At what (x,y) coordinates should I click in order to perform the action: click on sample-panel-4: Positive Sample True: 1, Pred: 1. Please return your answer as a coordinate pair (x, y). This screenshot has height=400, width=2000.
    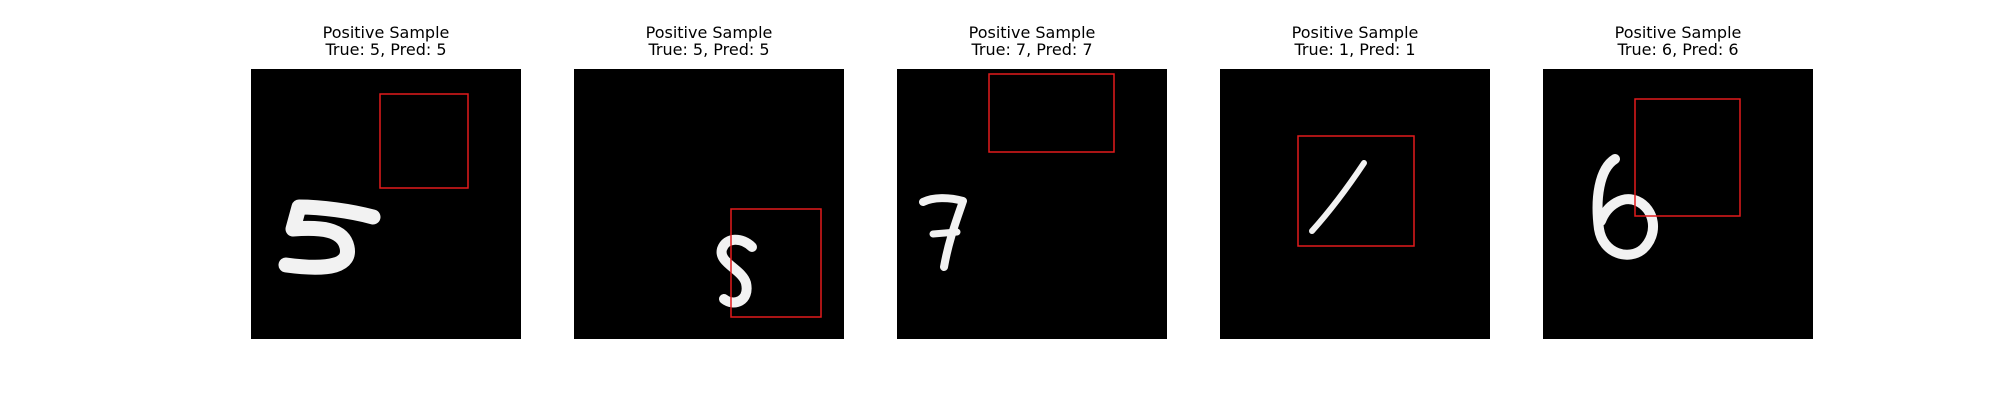
    Looking at the image, I should click on (1355, 181).